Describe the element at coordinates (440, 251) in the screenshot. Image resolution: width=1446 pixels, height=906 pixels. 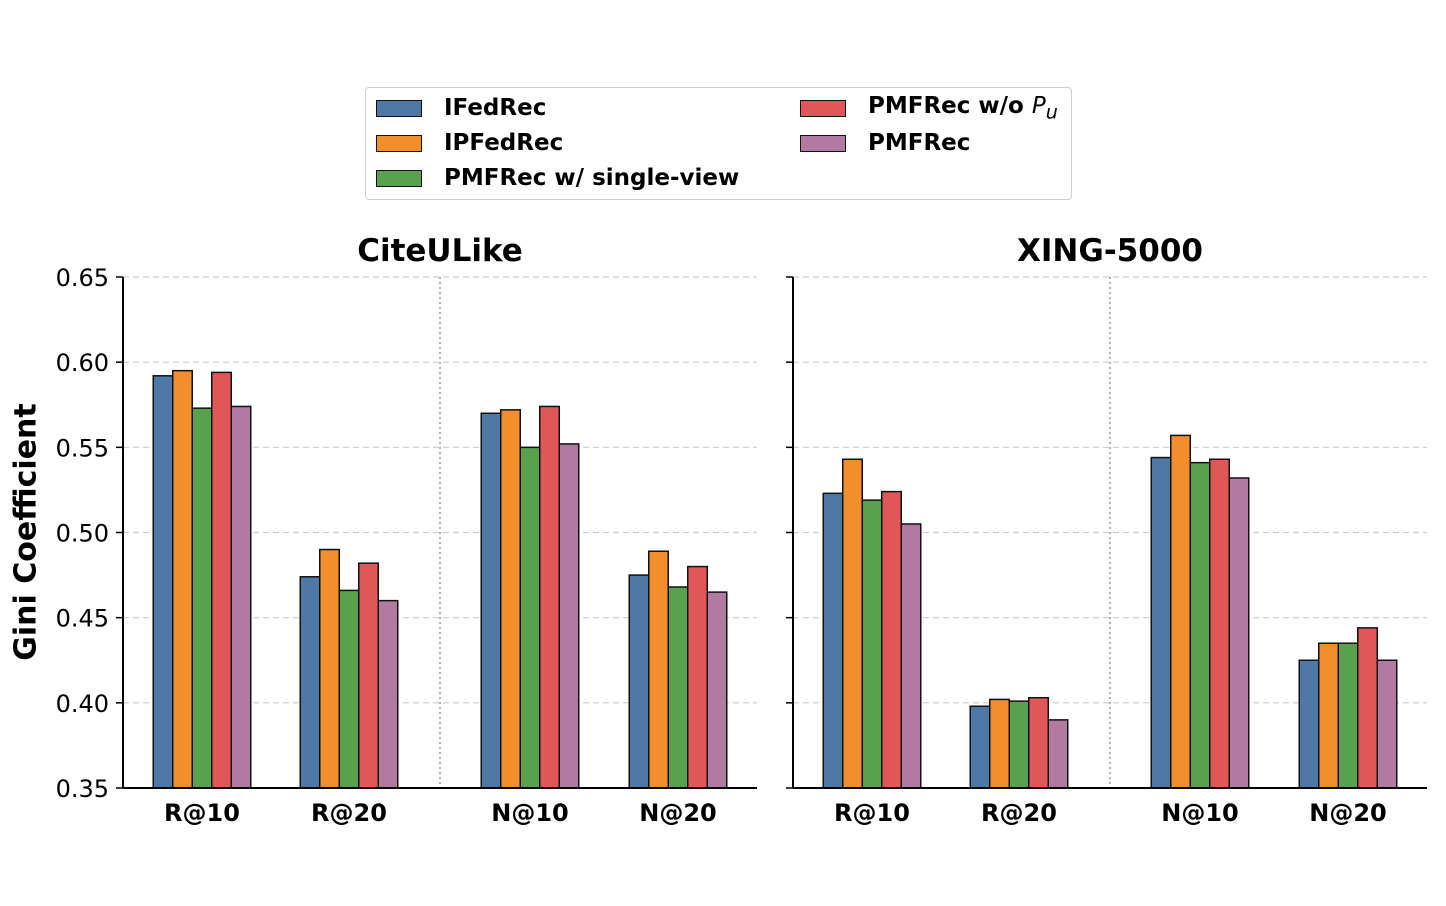
I see `panel-title: CiteULike` at that location.